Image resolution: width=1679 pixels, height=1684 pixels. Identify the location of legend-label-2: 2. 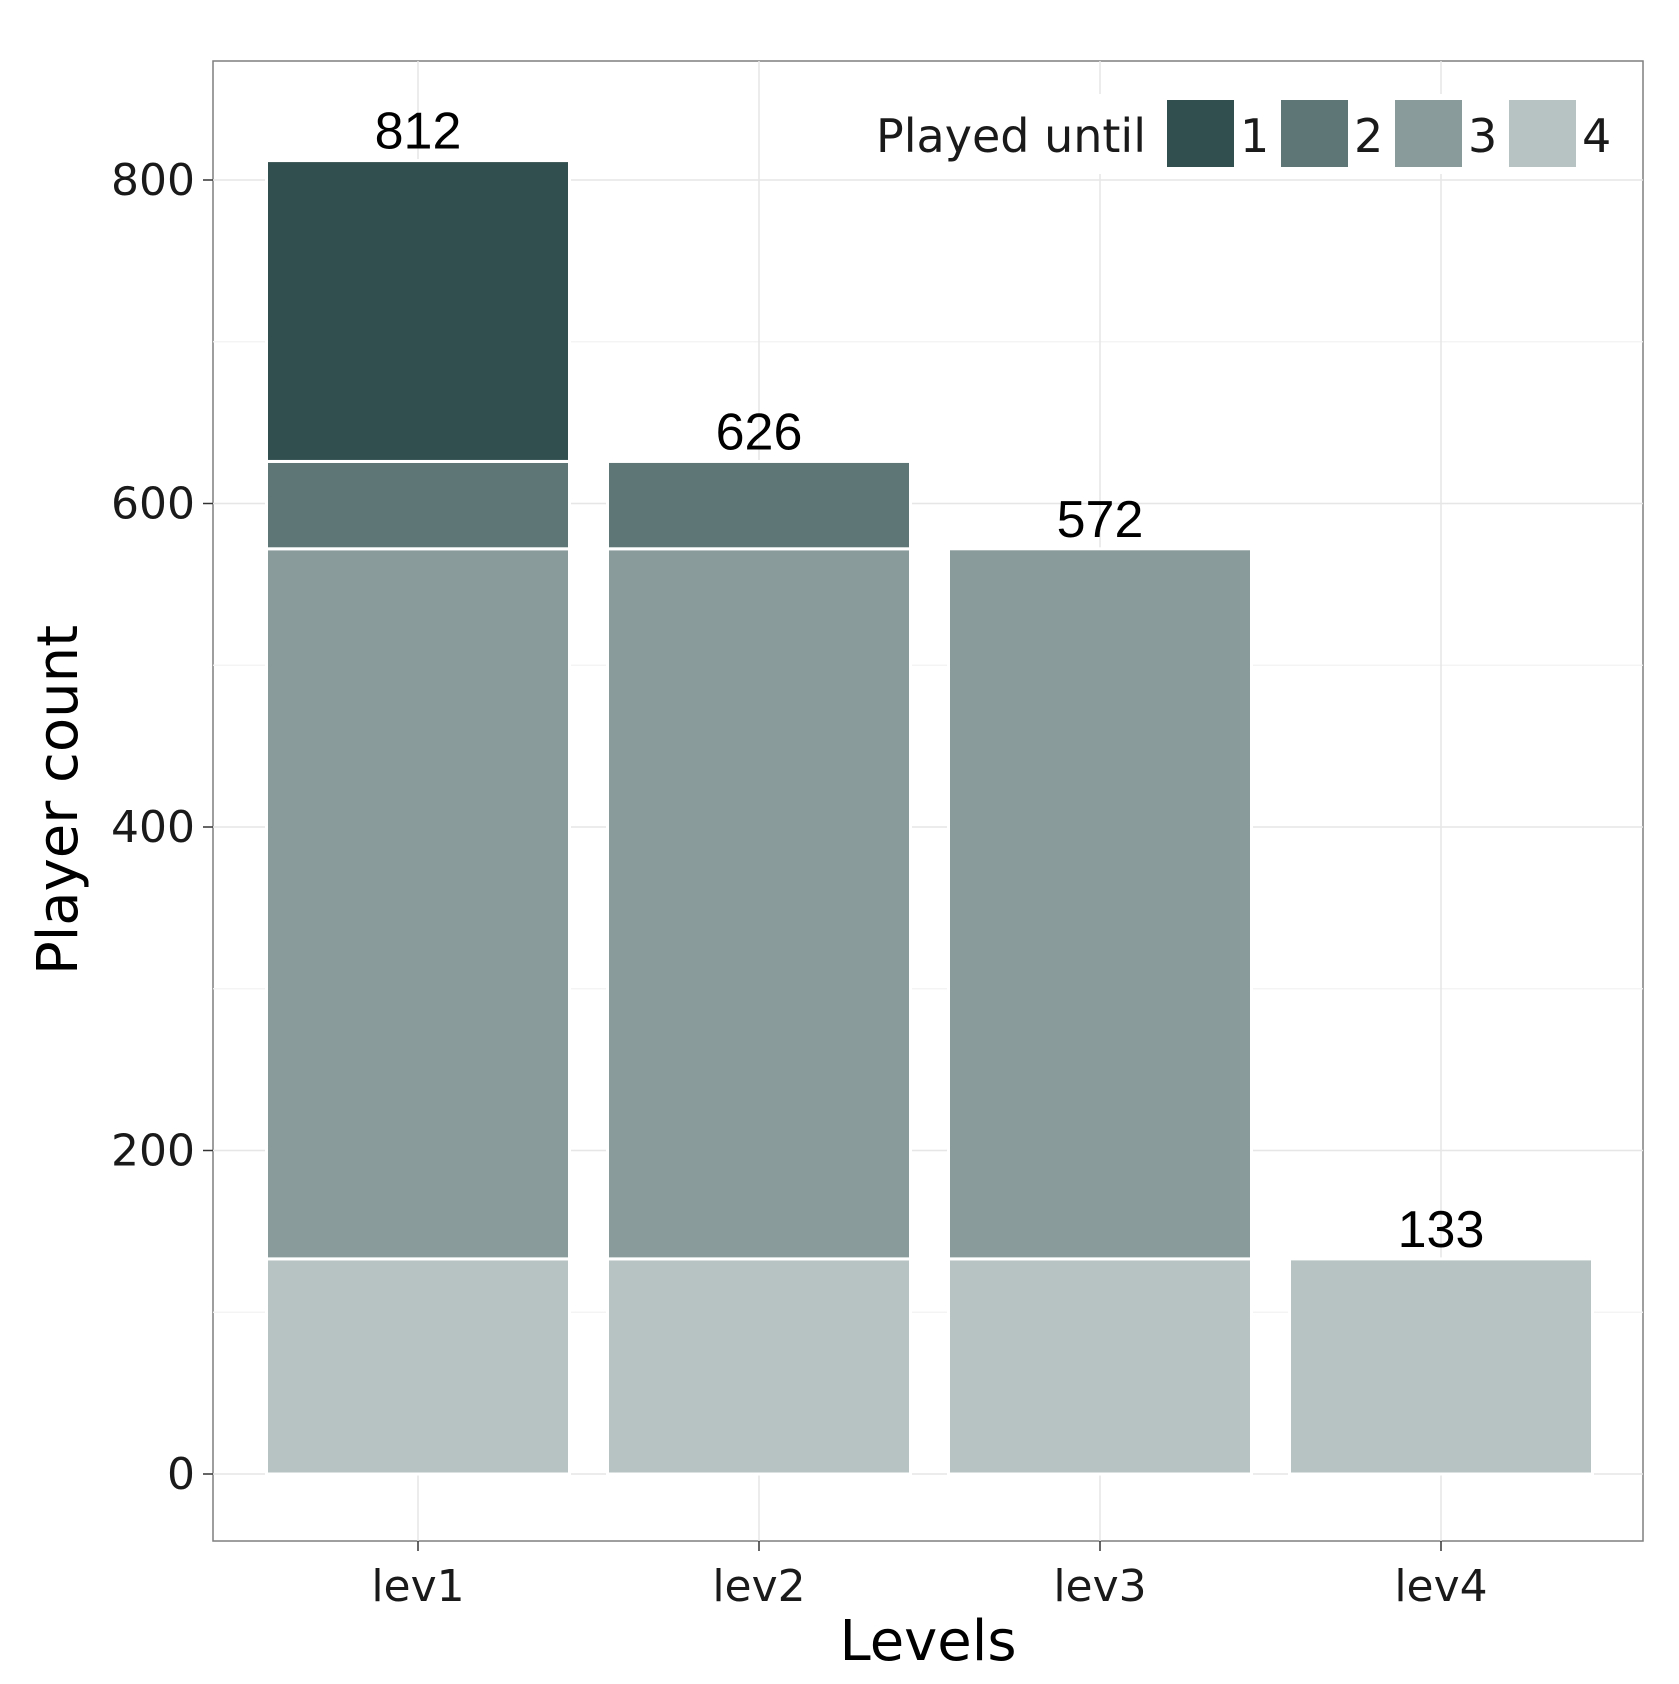
(1368, 136).